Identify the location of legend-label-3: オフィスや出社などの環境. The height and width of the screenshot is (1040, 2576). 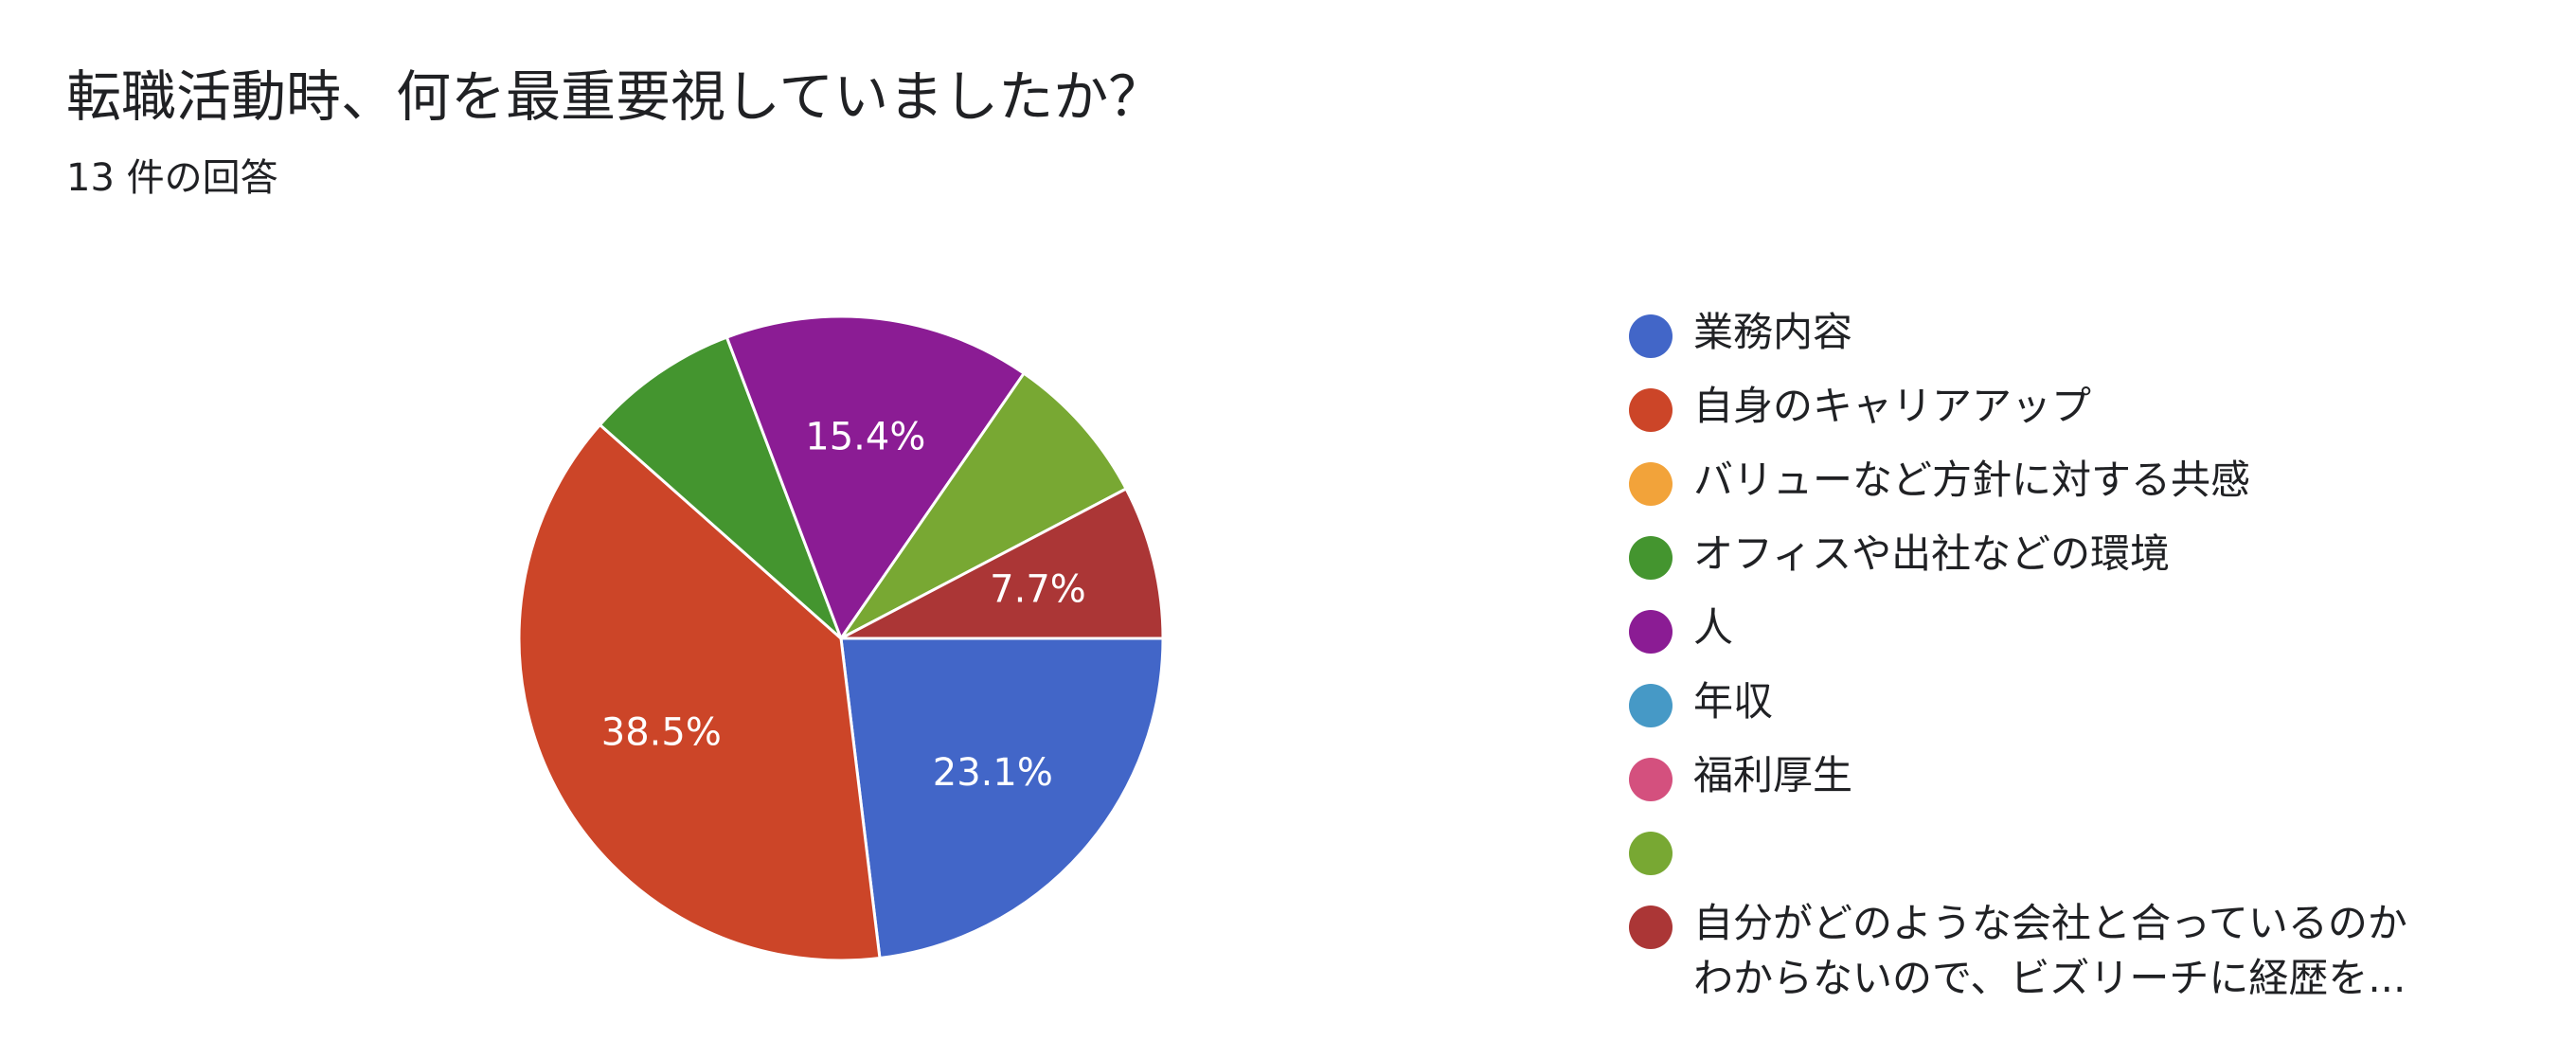
(1932, 553).